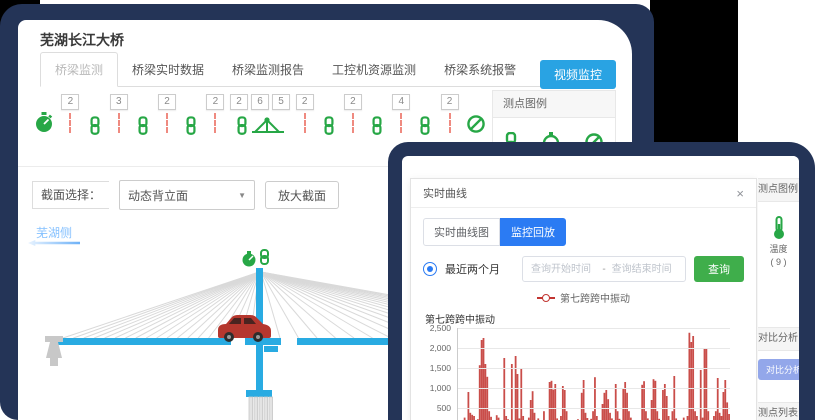 Image resolution: width=815 pixels, height=420 pixels. What do you see at coordinates (778, 339) in the screenshot?
I see `fragment-compare-title: 对比分析` at bounding box center [778, 339].